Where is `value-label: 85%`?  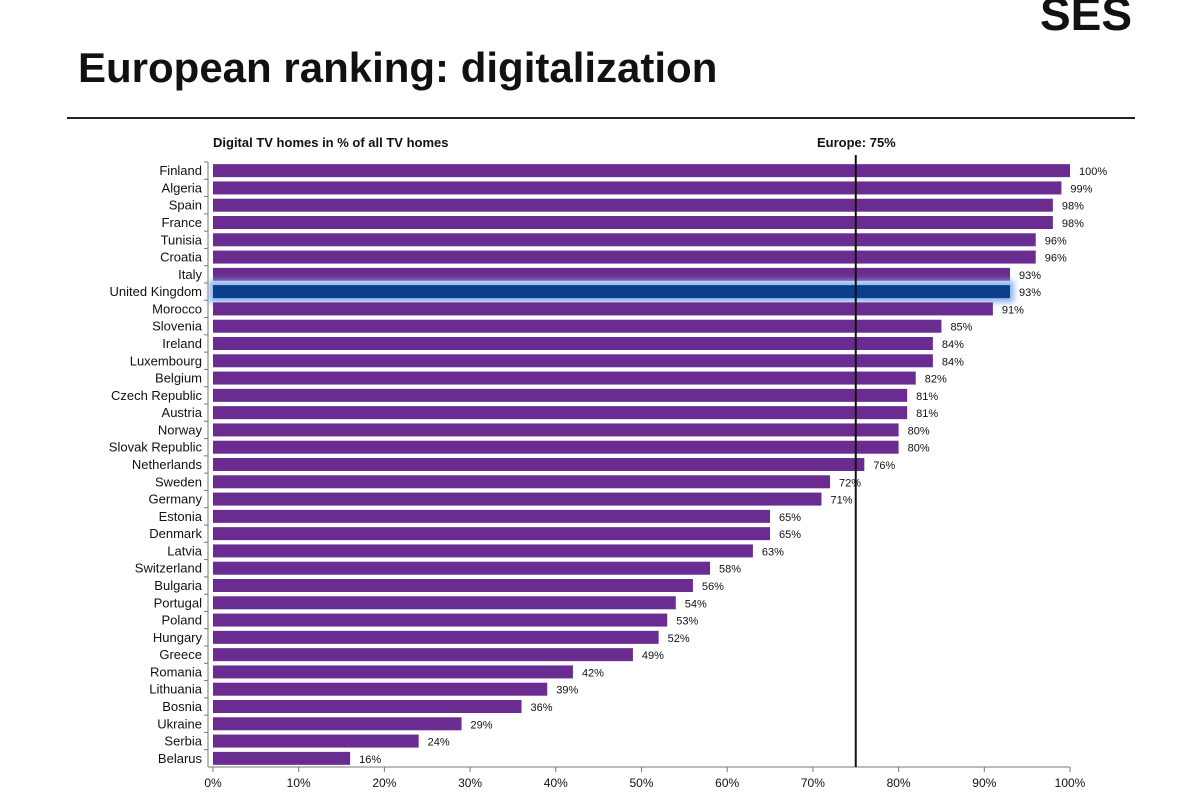 value-label: 85% is located at coordinates (961, 328).